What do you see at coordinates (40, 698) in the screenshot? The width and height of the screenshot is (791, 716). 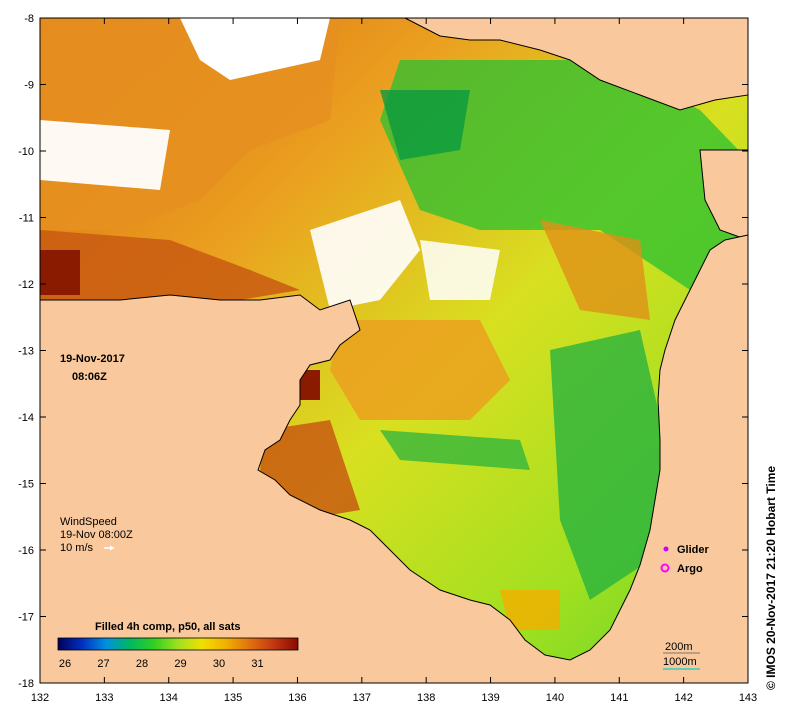 I see `x-tick-label: 132` at bounding box center [40, 698].